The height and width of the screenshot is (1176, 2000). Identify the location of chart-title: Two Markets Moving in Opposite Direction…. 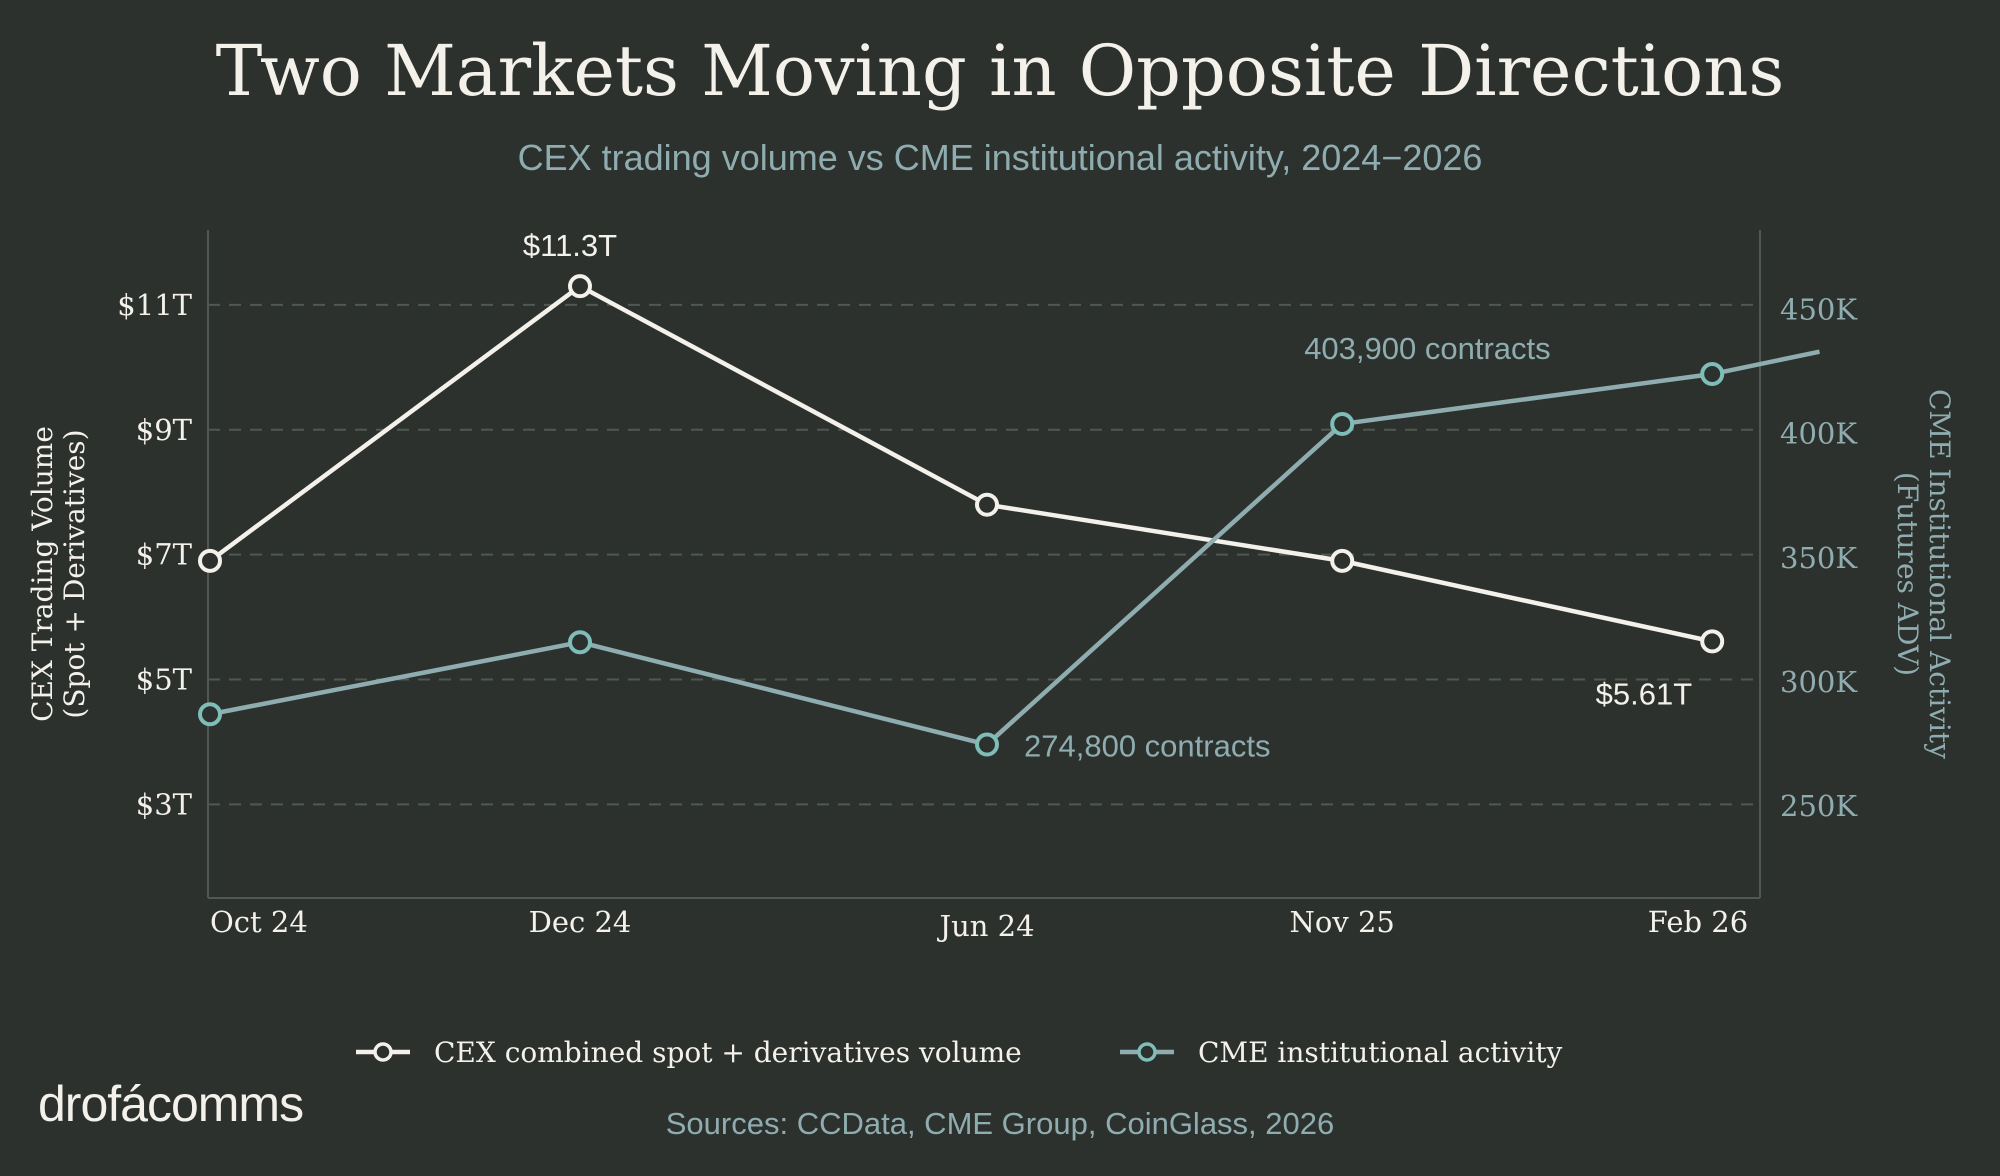
(1000, 71).